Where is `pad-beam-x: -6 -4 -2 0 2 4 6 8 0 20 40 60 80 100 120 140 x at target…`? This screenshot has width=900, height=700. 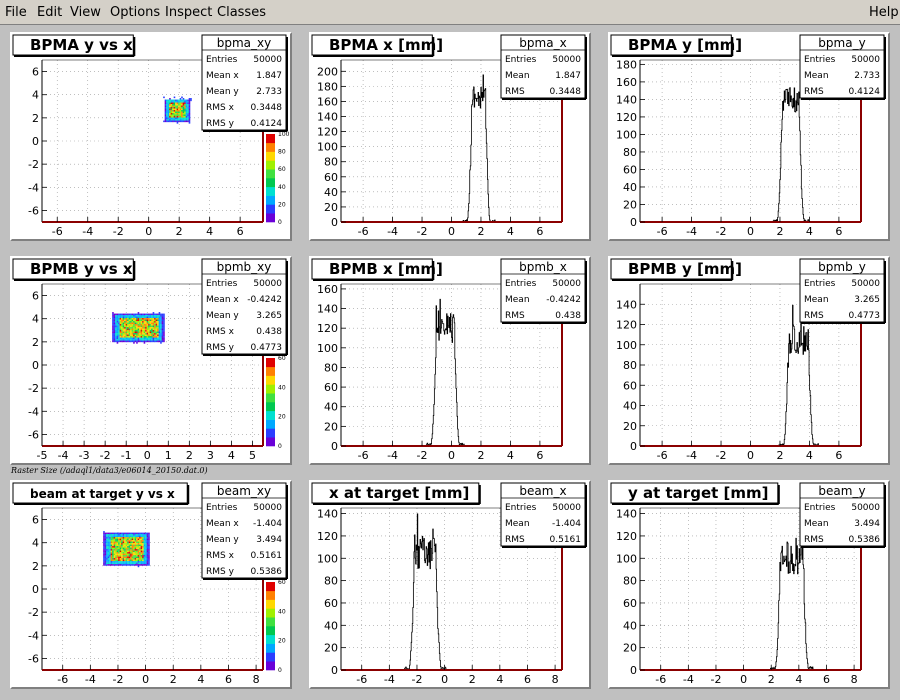 pad-beam-x: -6 -4 -2 0 2 4 6 8 0 20 40 60 80 100 120 140 x at target… is located at coordinates (450, 584).